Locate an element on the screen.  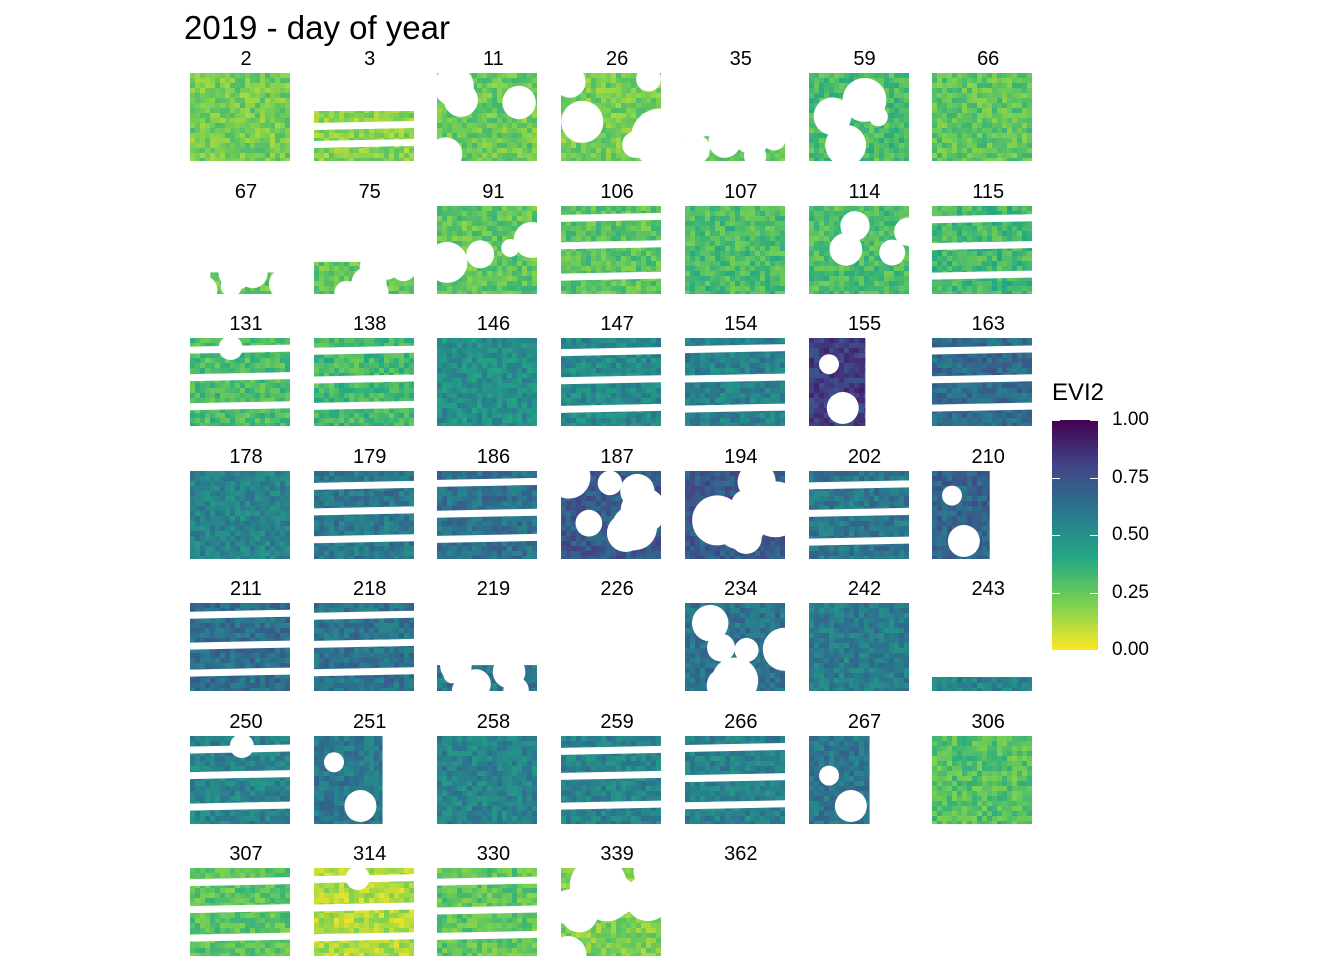
facet-panel: 266 is located at coordinates (741, 768).